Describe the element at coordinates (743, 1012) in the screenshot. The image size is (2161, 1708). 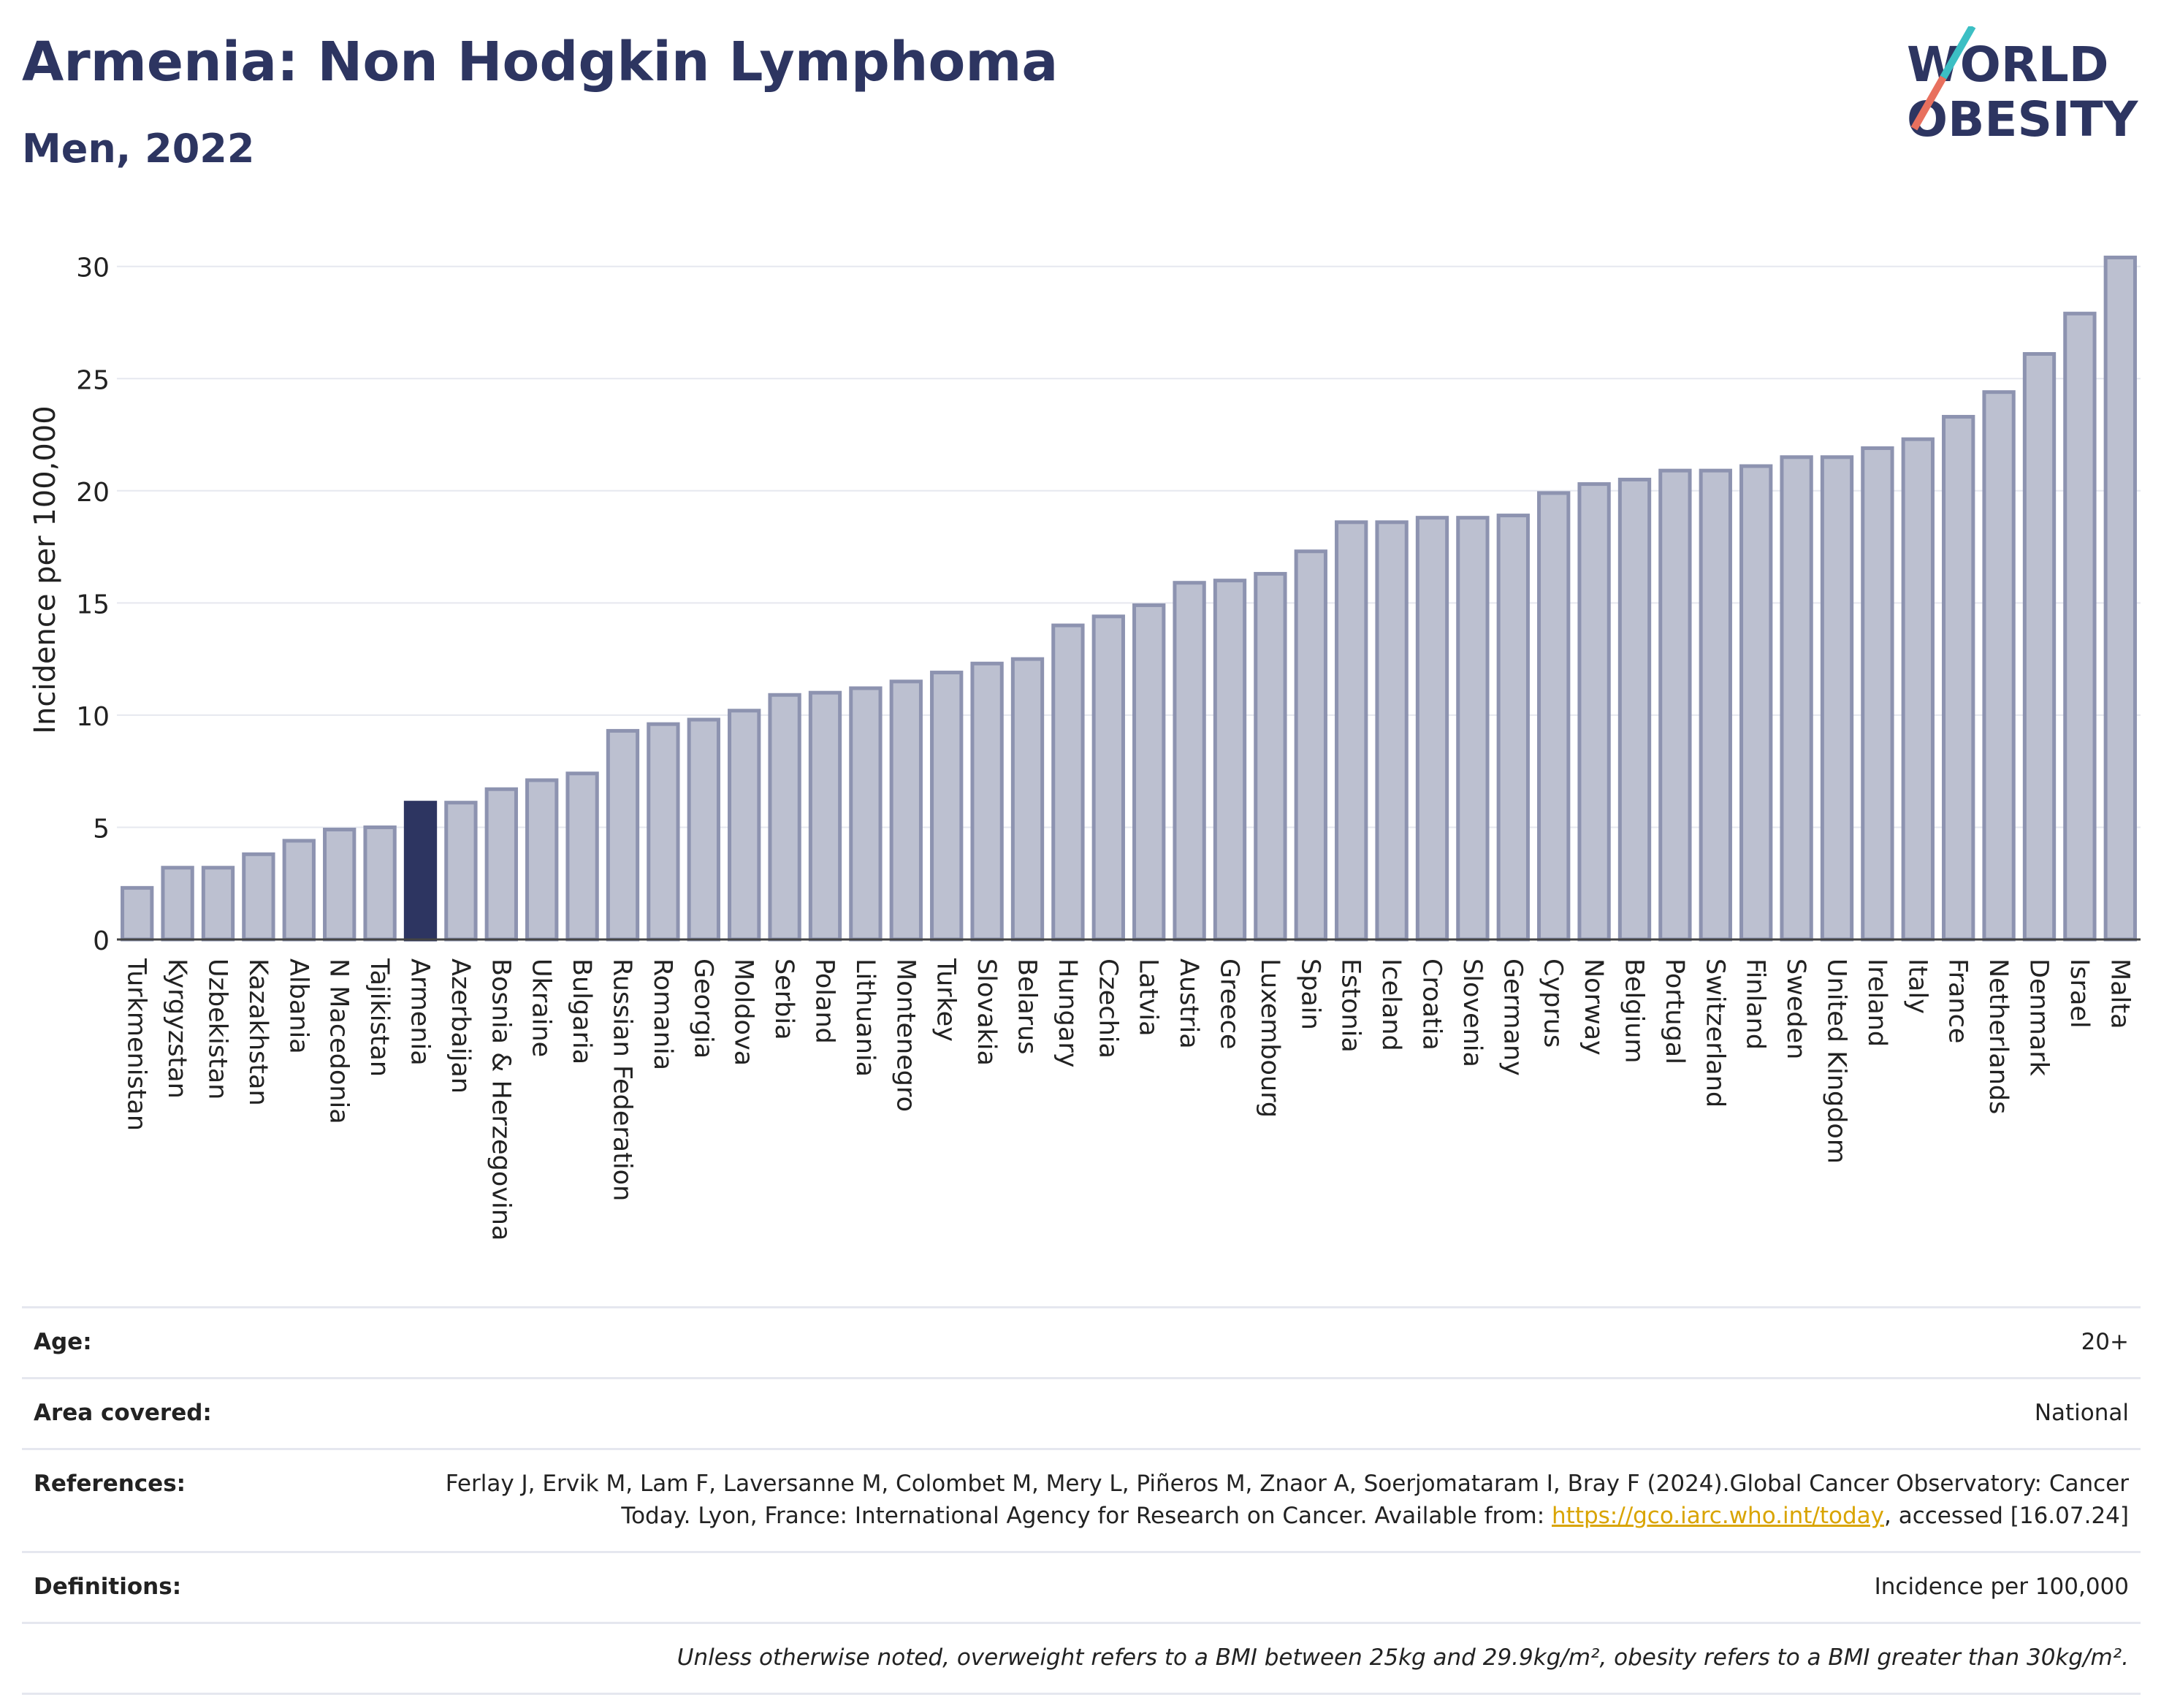
I see `x-tick-label: Moldova` at that location.